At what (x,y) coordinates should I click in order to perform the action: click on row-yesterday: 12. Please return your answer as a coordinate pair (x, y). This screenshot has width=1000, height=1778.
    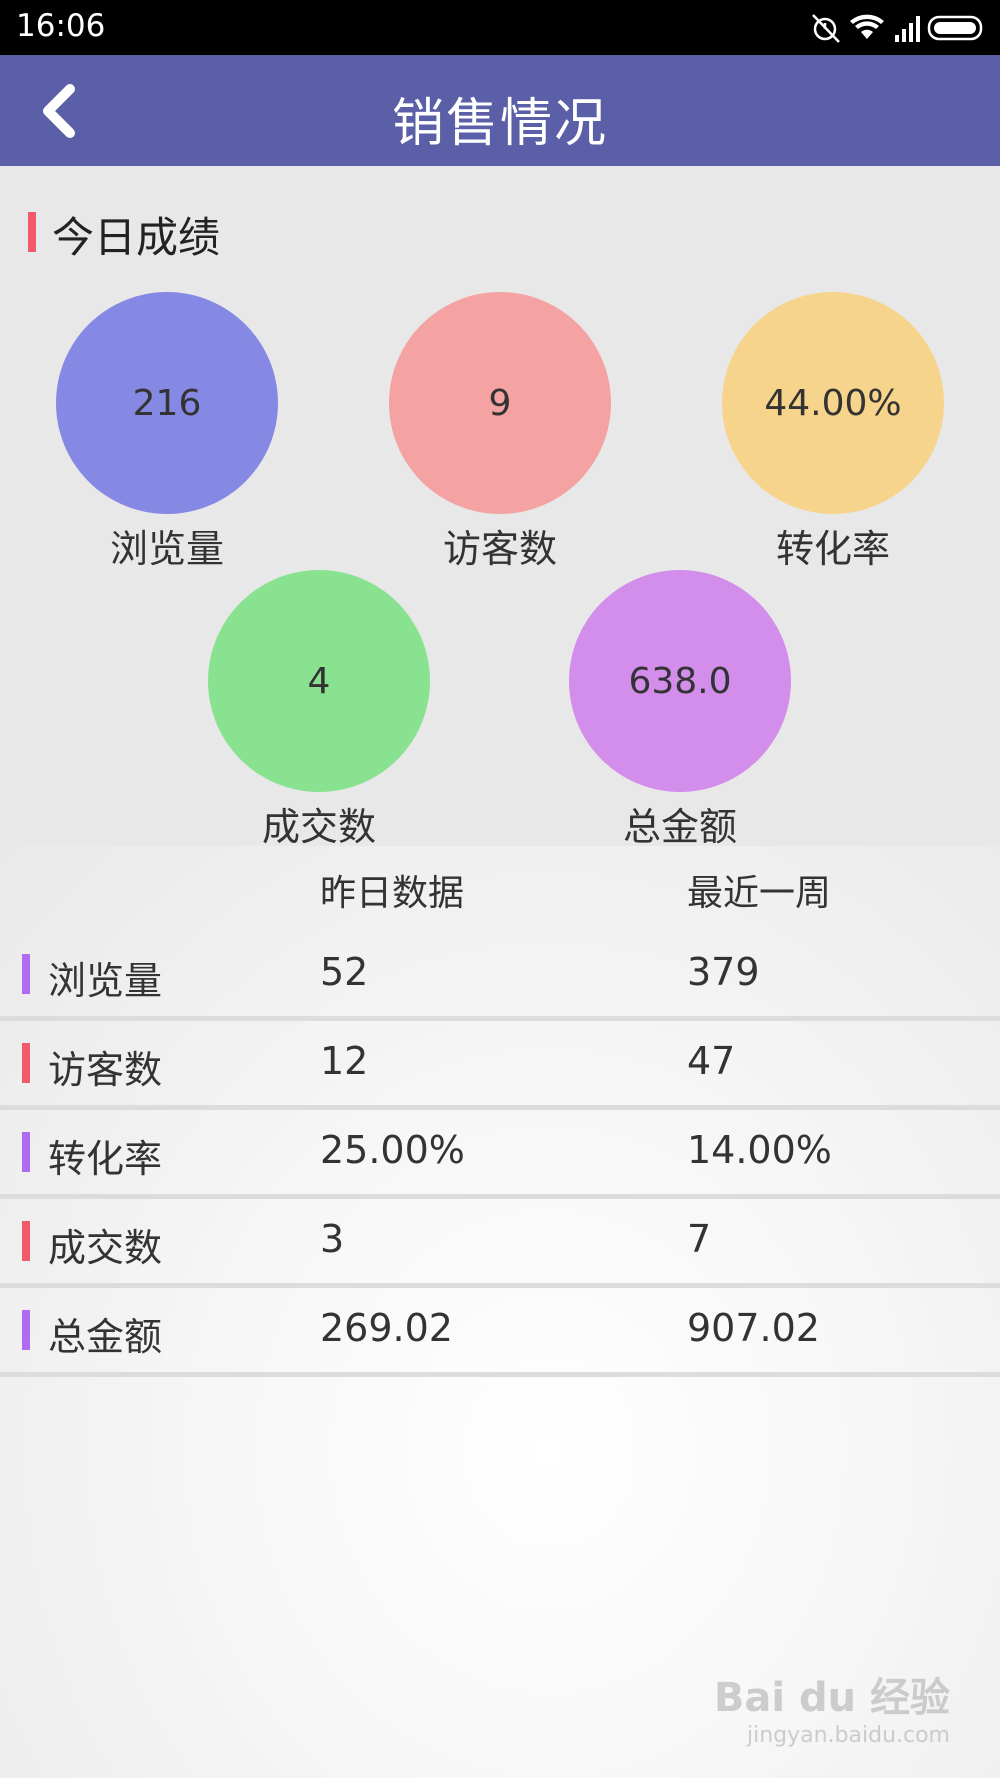
    Looking at the image, I should click on (344, 1061).